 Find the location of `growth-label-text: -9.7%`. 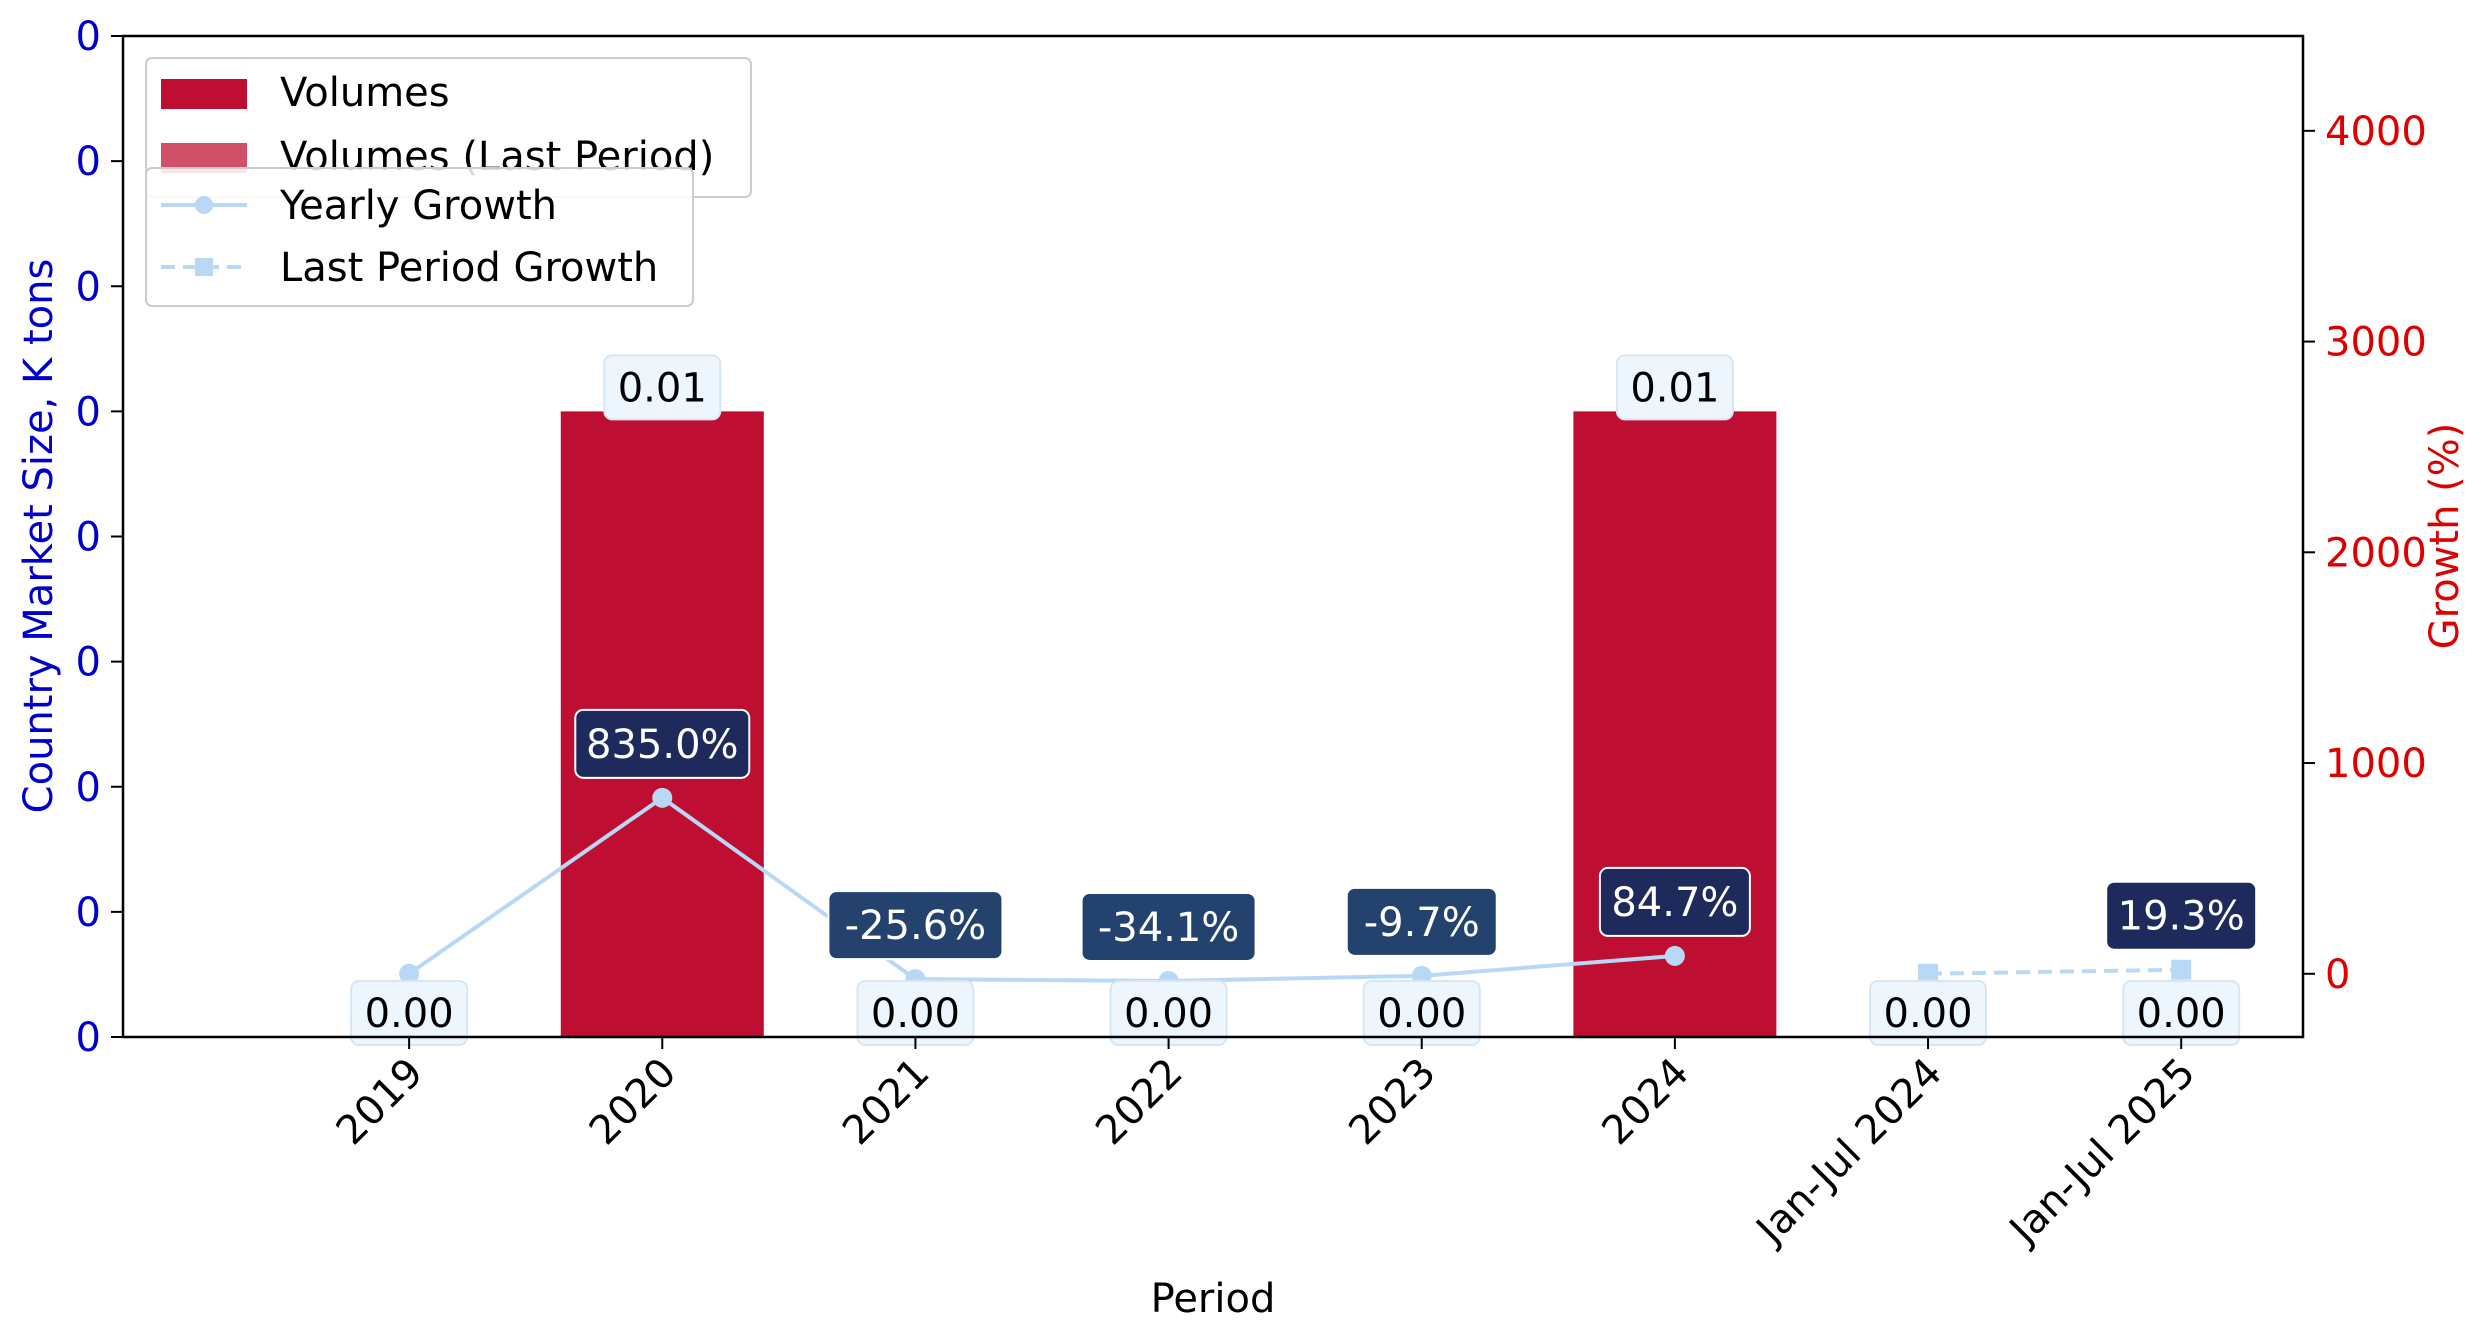

growth-label-text: -9.7% is located at coordinates (1422, 923).